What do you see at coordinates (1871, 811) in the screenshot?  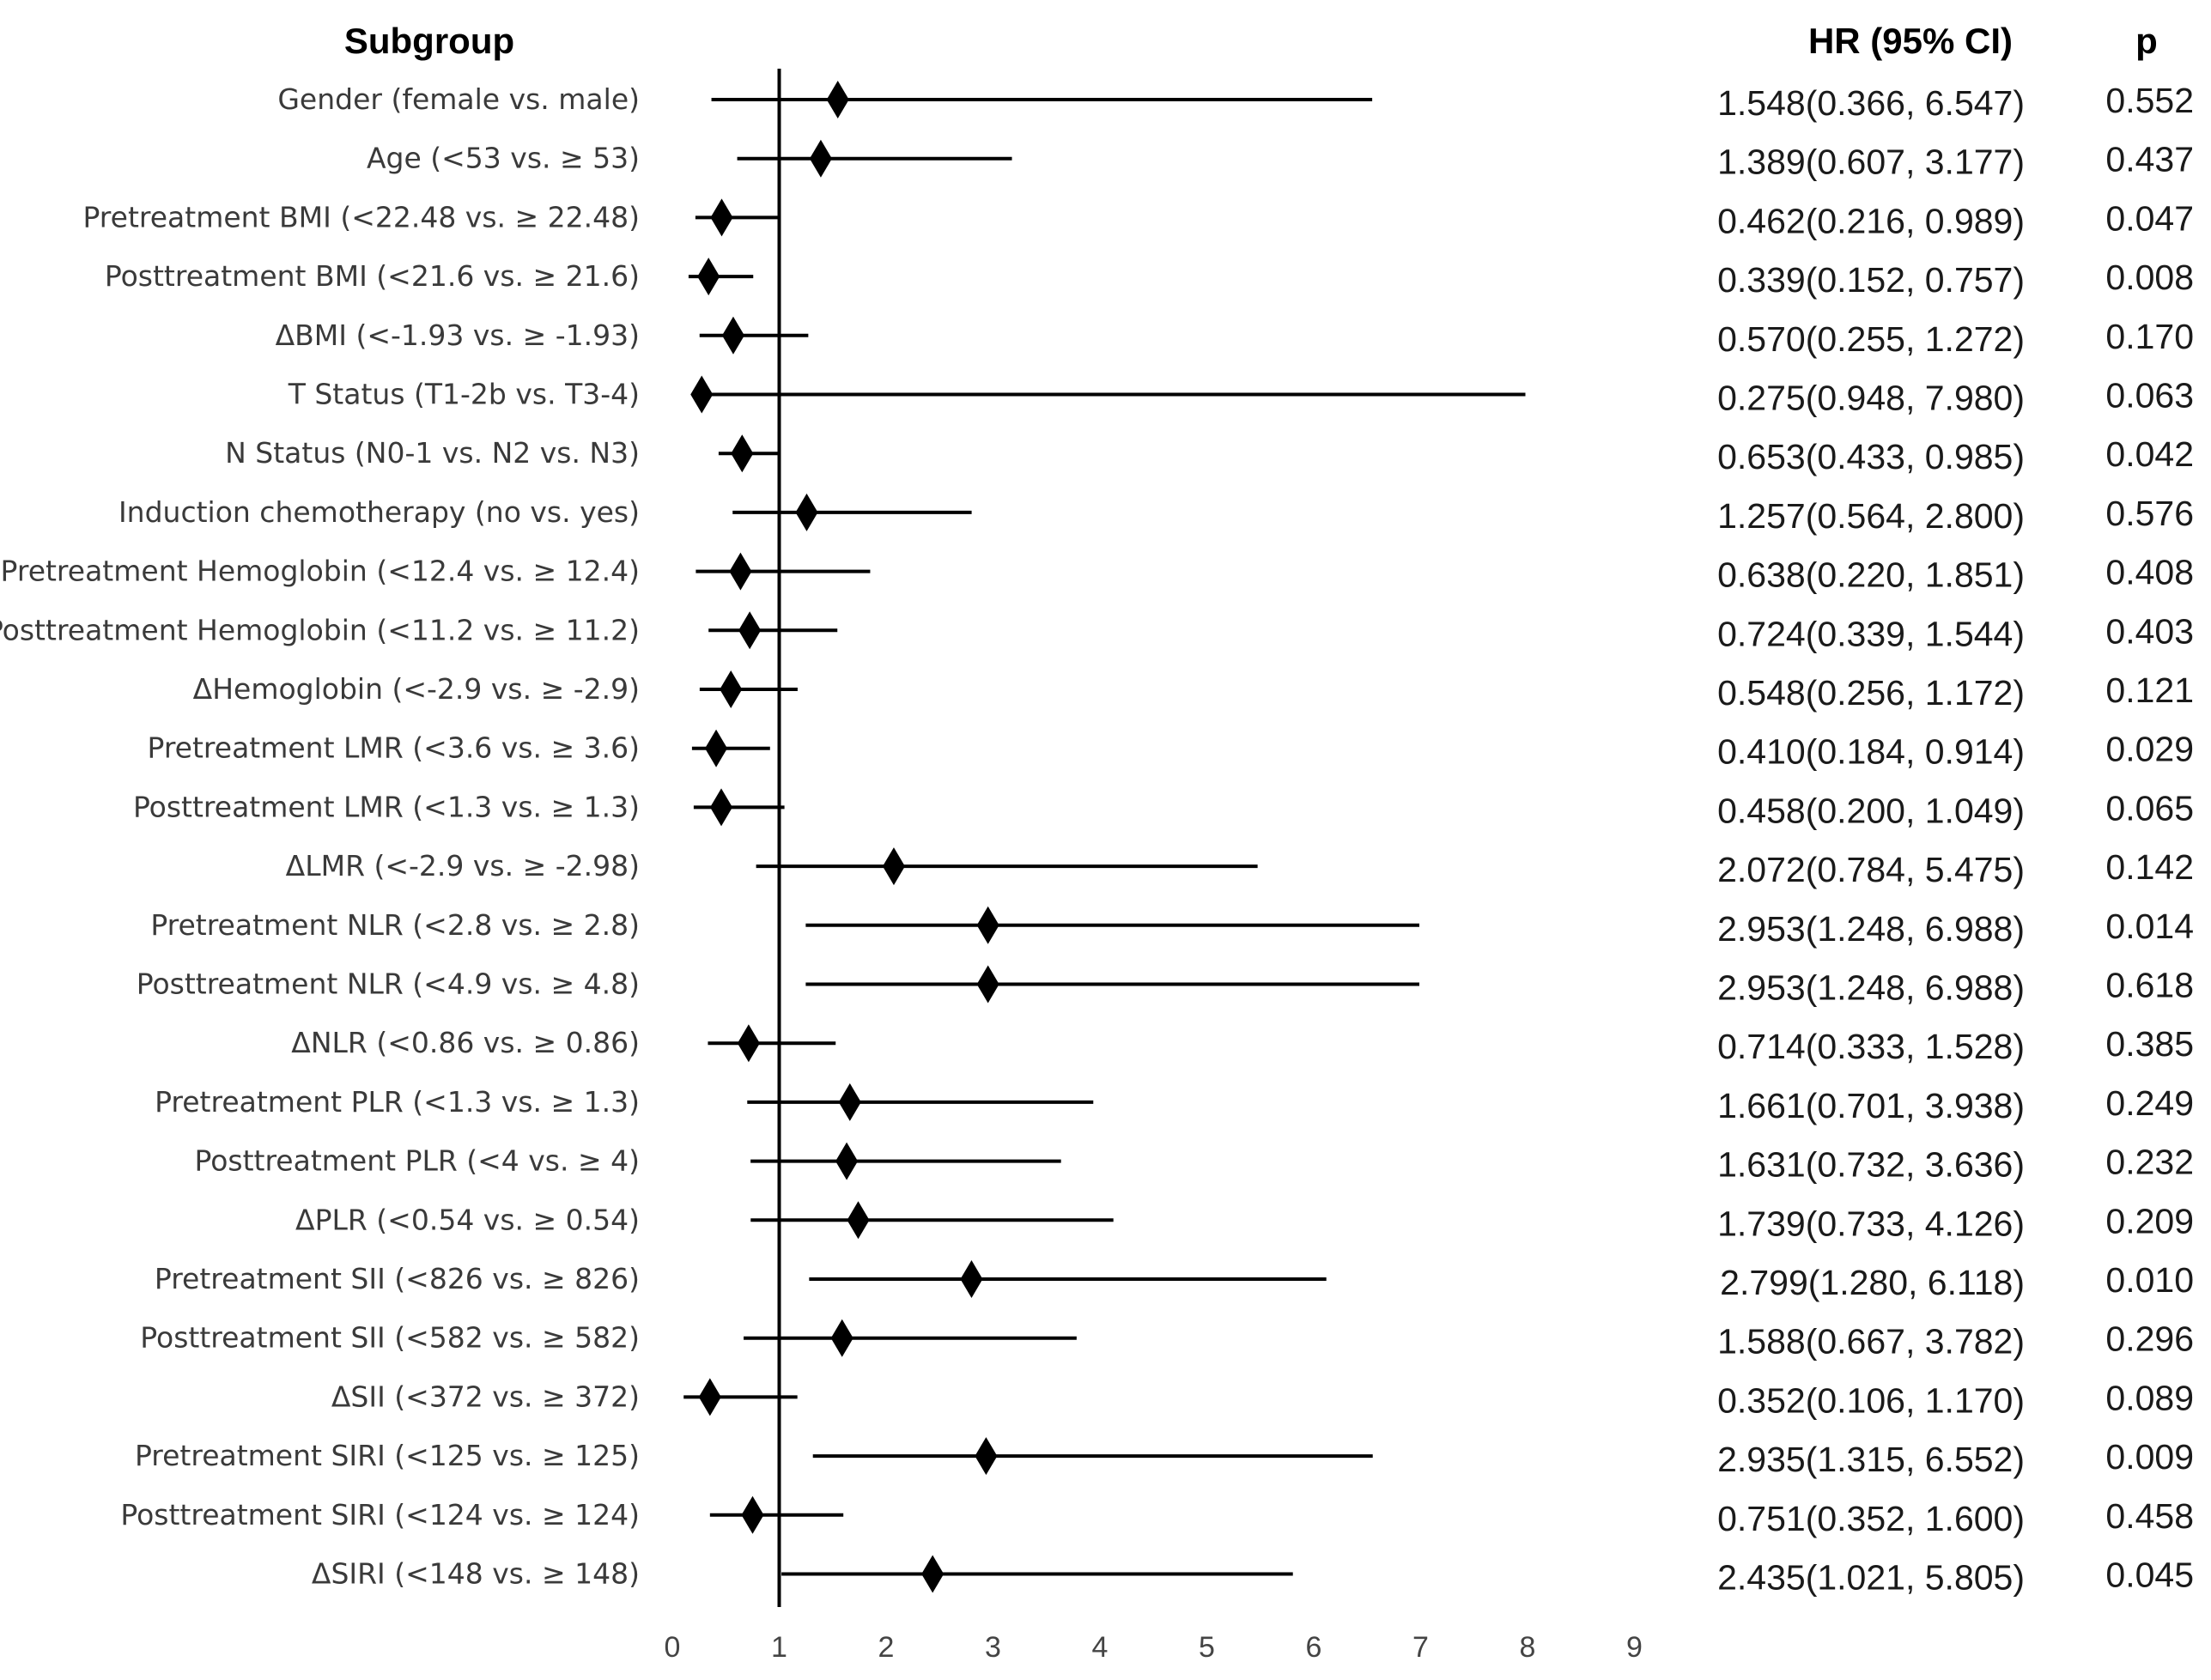 I see `hr-ci-value: 0.458(0.200, 1.049)` at bounding box center [1871, 811].